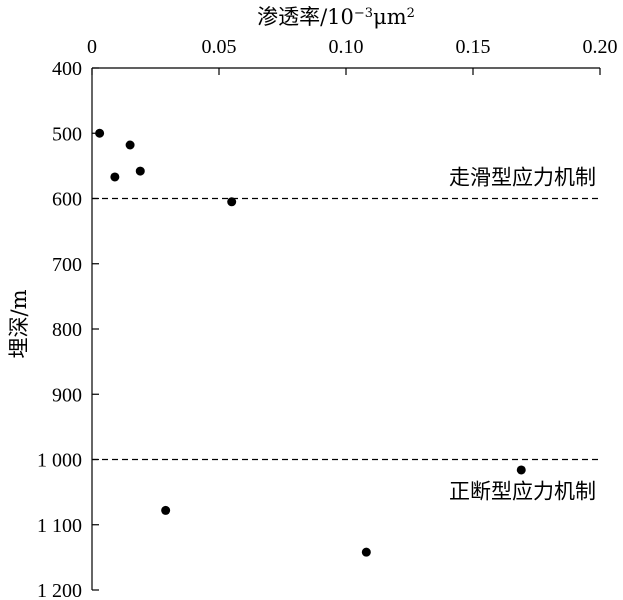 The height and width of the screenshot is (600, 623). I want to click on y-tick-label: 1 100, so click(59, 526).